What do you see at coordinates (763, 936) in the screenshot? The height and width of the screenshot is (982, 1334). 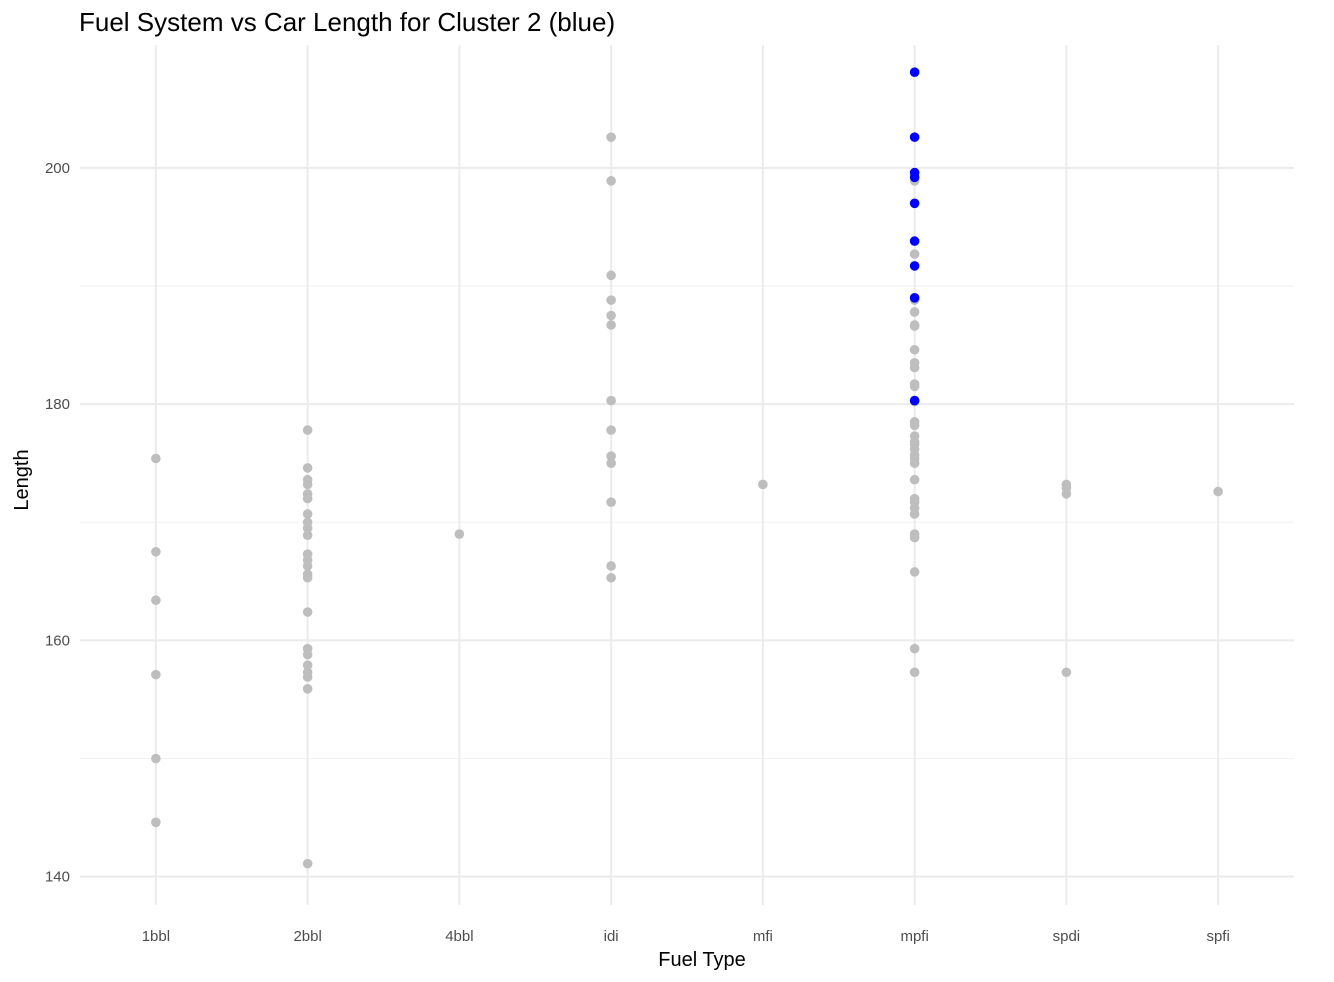 I see `x-tick-label: mfi` at bounding box center [763, 936].